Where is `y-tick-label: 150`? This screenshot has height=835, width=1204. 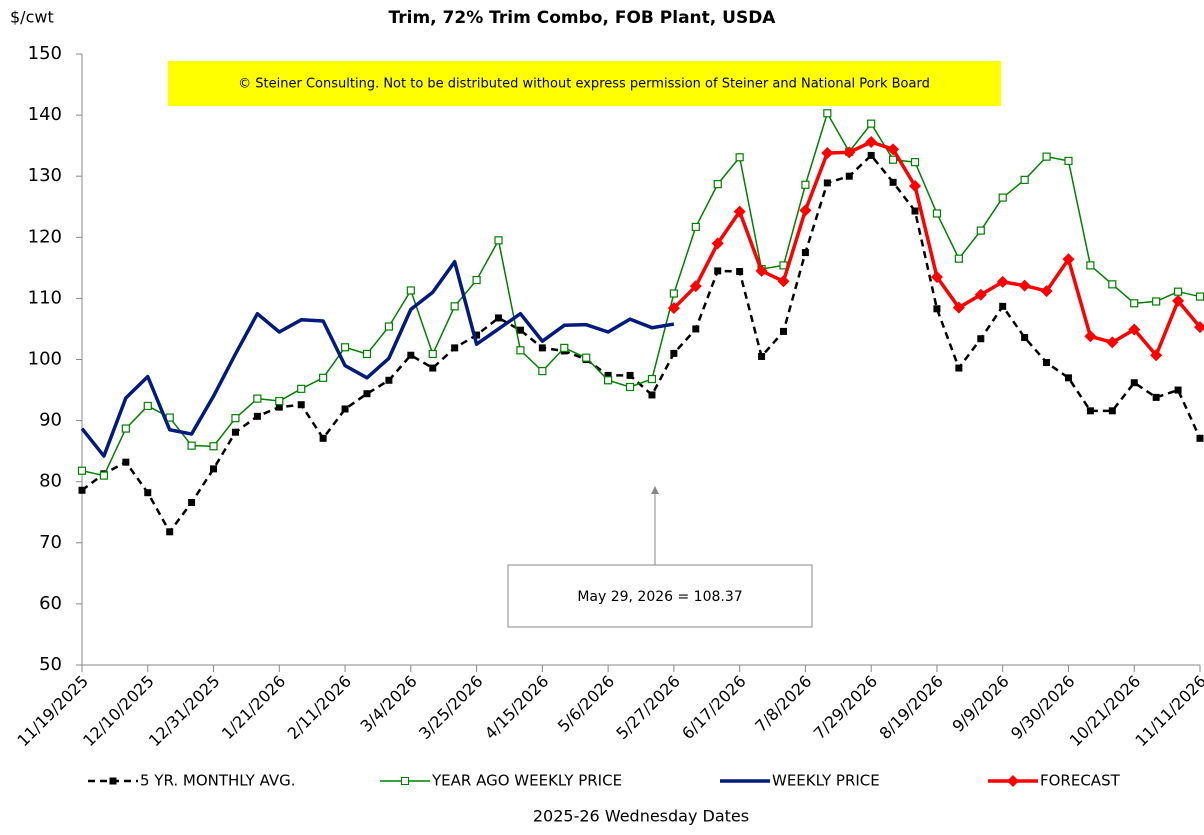 y-tick-label: 150 is located at coordinates (45, 53).